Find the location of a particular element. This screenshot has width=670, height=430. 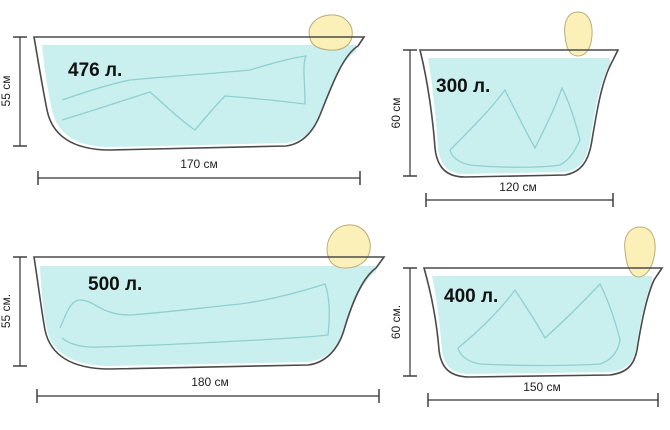

tub-1-outline is located at coordinates (199, 93).